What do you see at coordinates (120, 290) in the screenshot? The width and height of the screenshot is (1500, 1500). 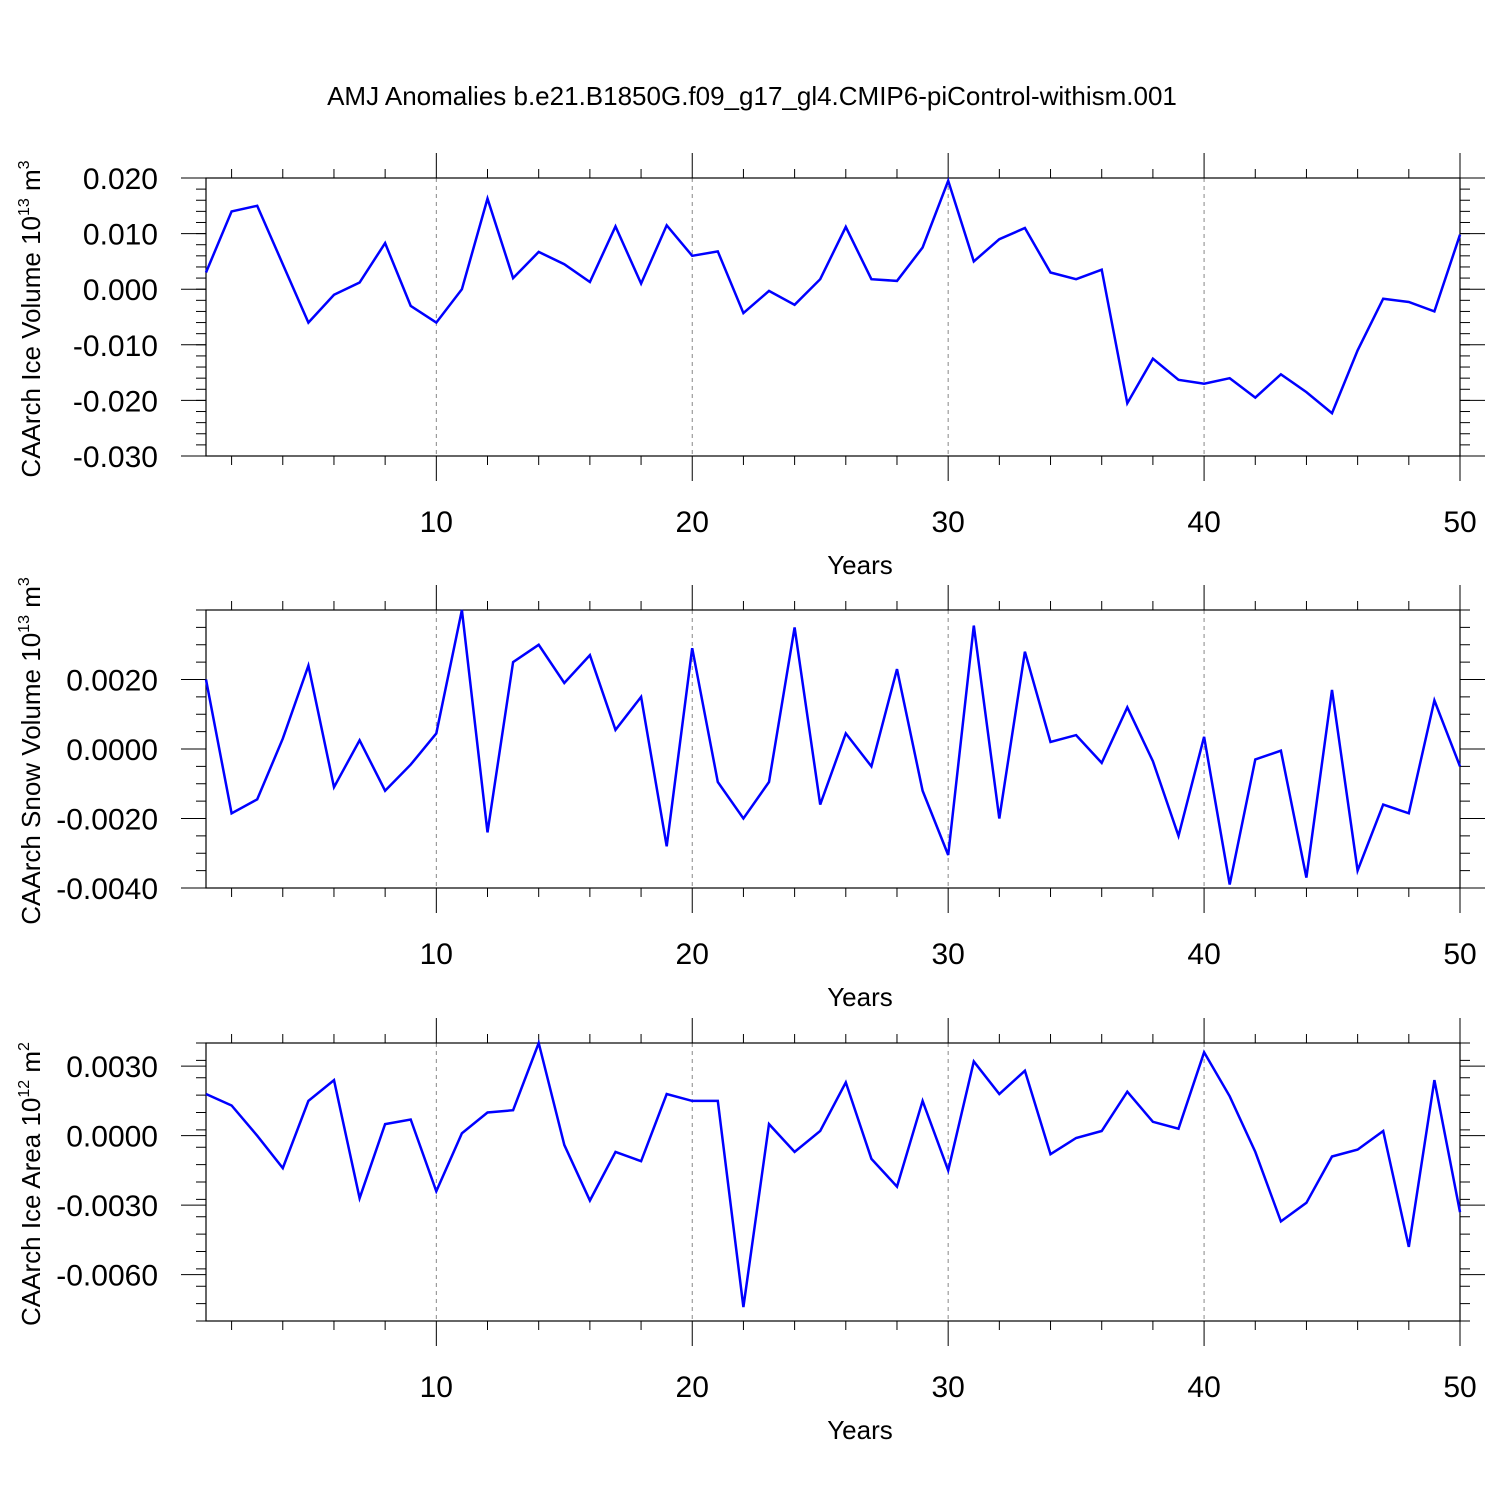 I see `y-tick-label: 0.000` at bounding box center [120, 290].